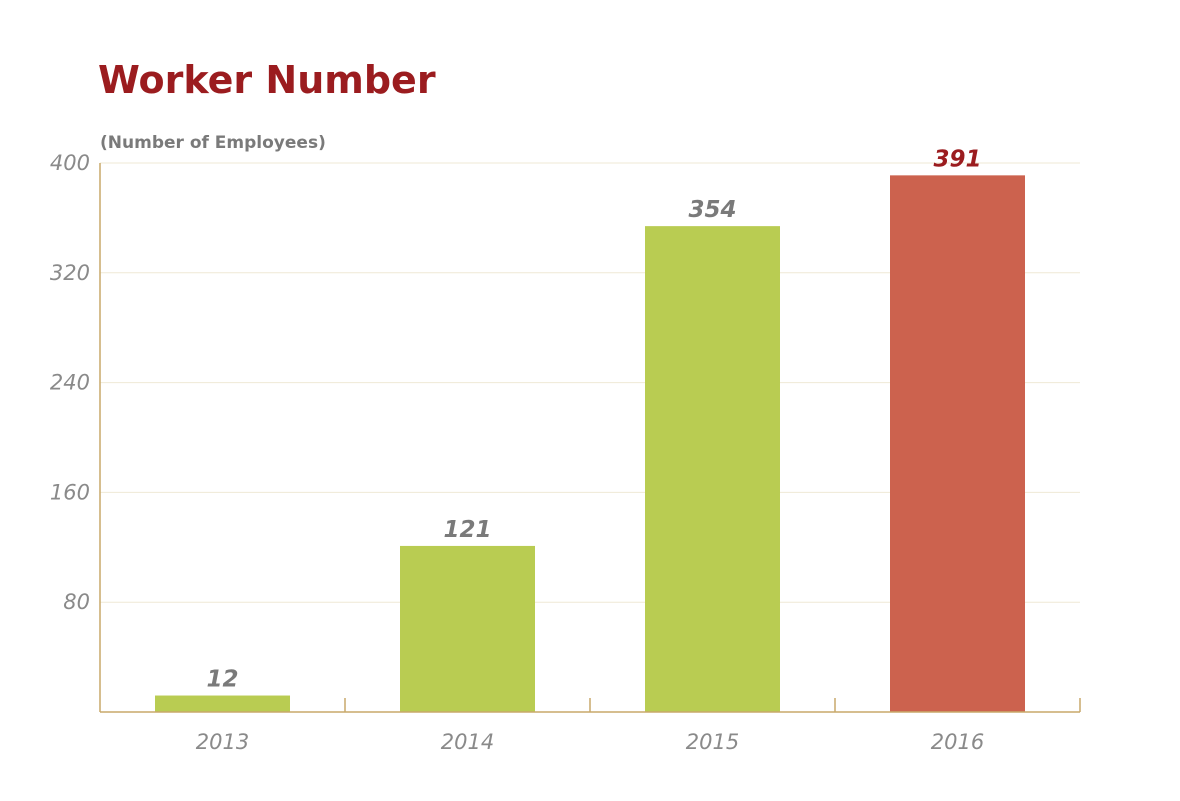 The width and height of the screenshot is (1180, 801). Describe the element at coordinates (957, 742) in the screenshot. I see `x-tick-label-2016: 2016` at that location.